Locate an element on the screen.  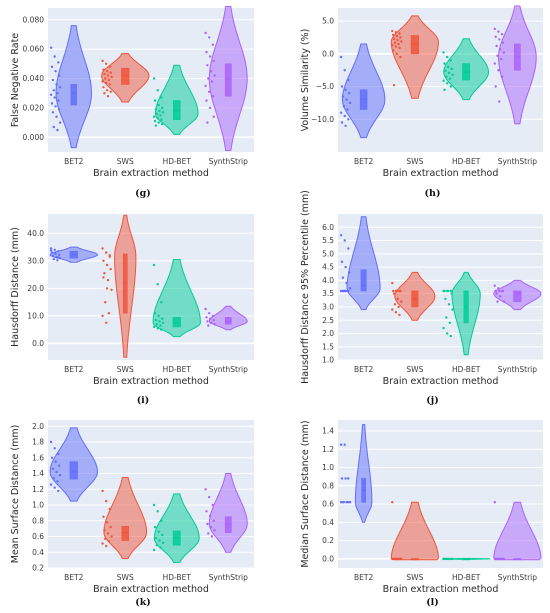
y-tick-label: 0.060 is located at coordinates (34, 49).